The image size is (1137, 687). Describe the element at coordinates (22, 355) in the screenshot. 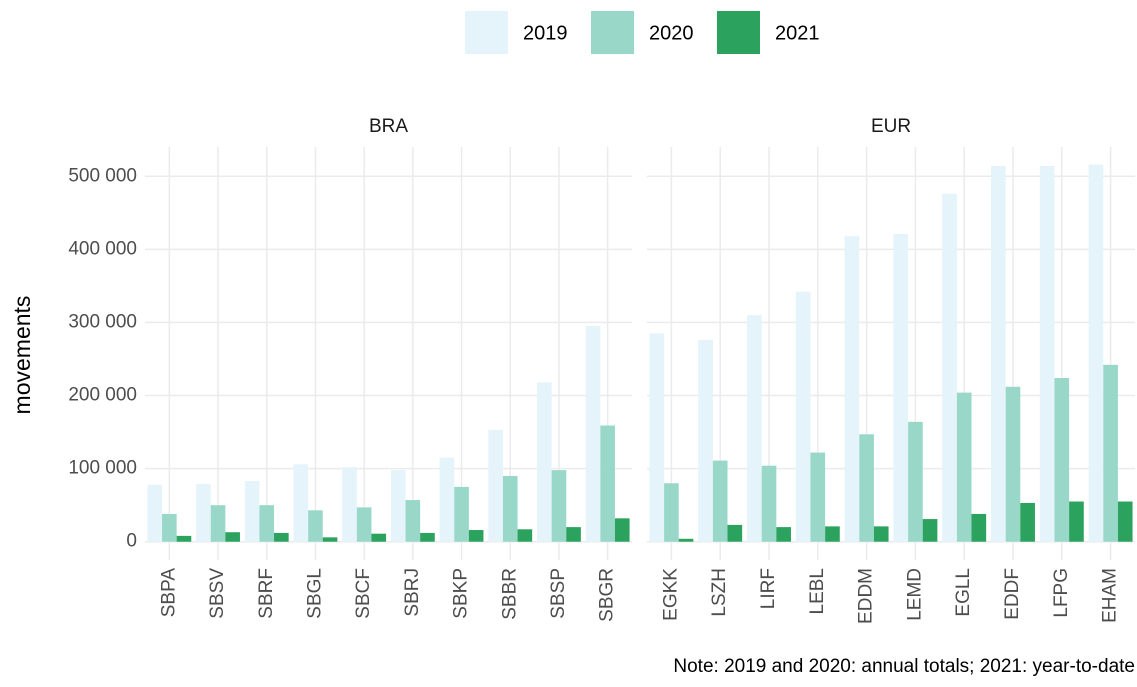

I see `y-axis-label: movements` at that location.